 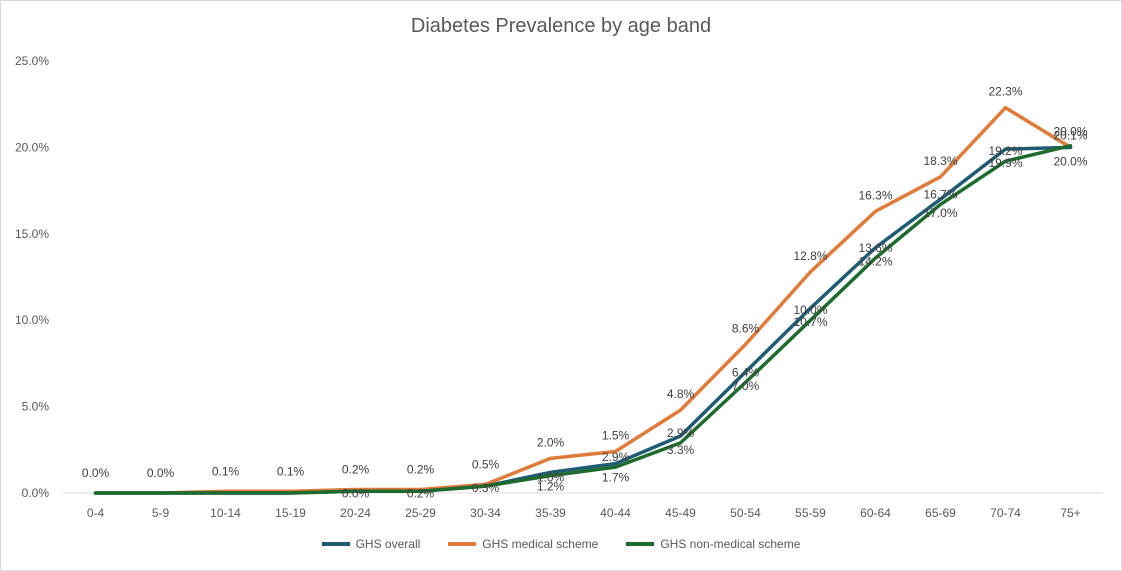 I want to click on data-label: 19.9%, so click(x=1005, y=163).